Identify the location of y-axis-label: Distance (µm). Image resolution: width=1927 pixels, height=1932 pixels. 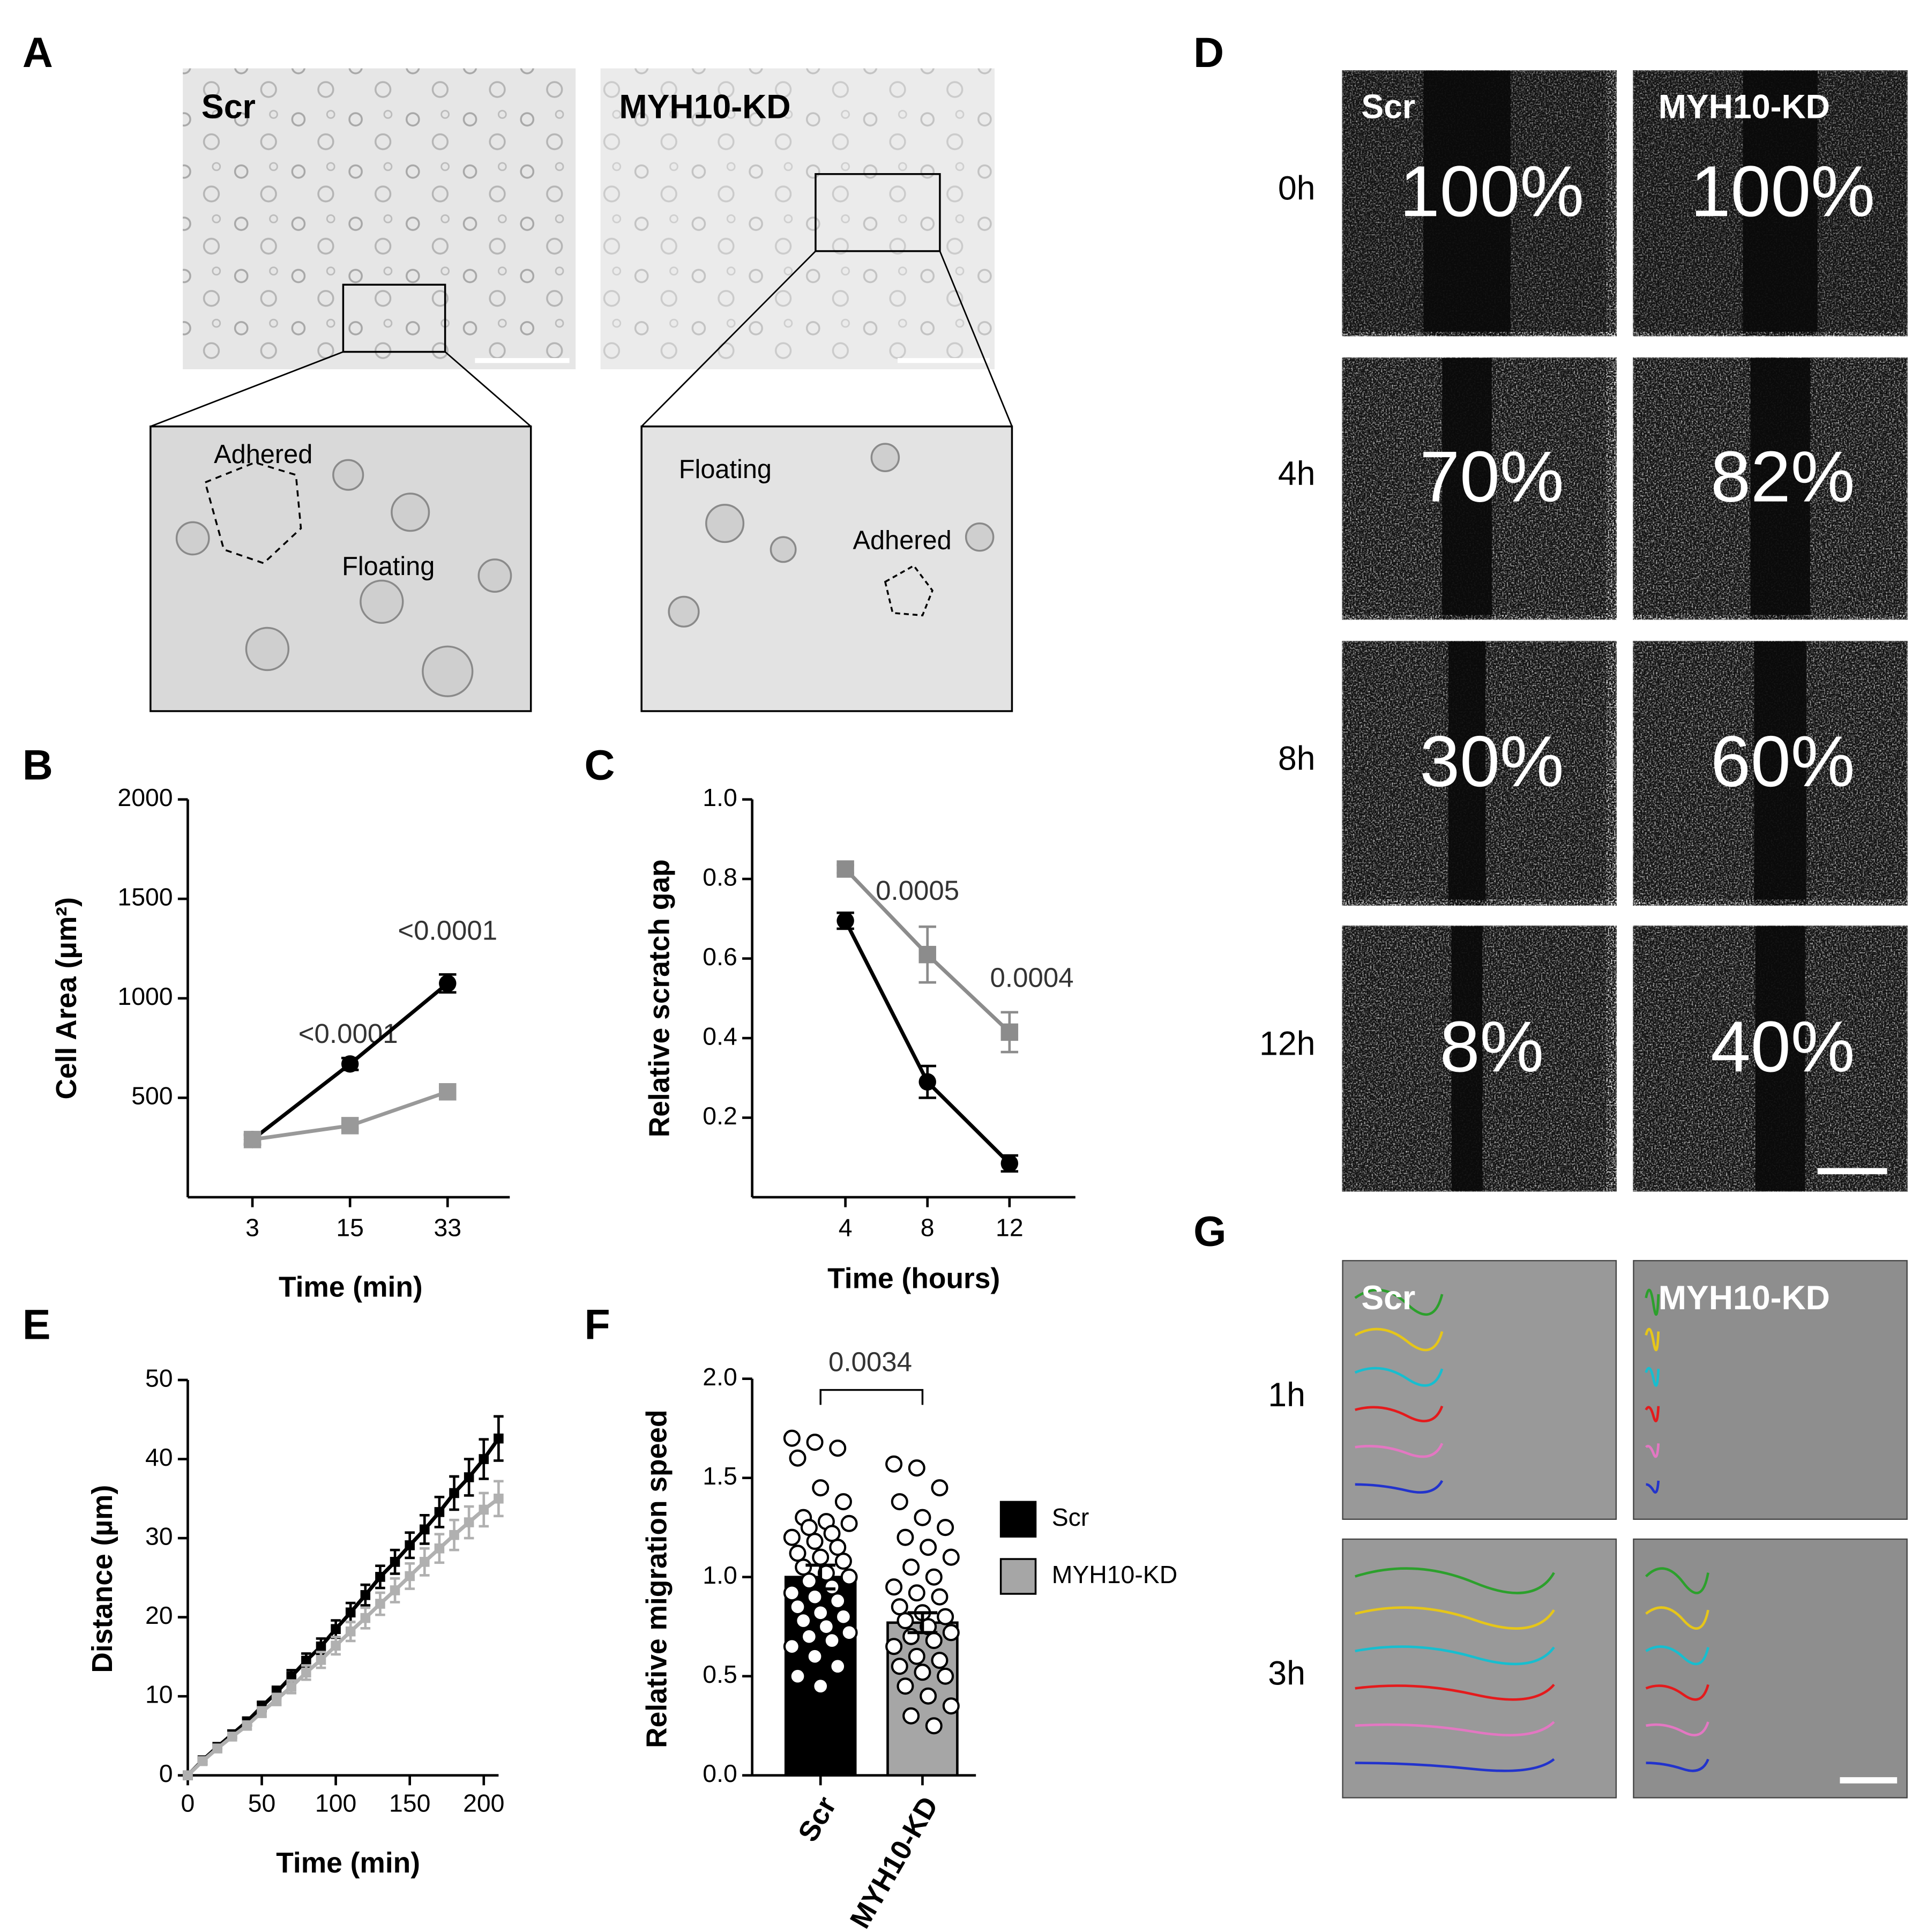
(102, 1579).